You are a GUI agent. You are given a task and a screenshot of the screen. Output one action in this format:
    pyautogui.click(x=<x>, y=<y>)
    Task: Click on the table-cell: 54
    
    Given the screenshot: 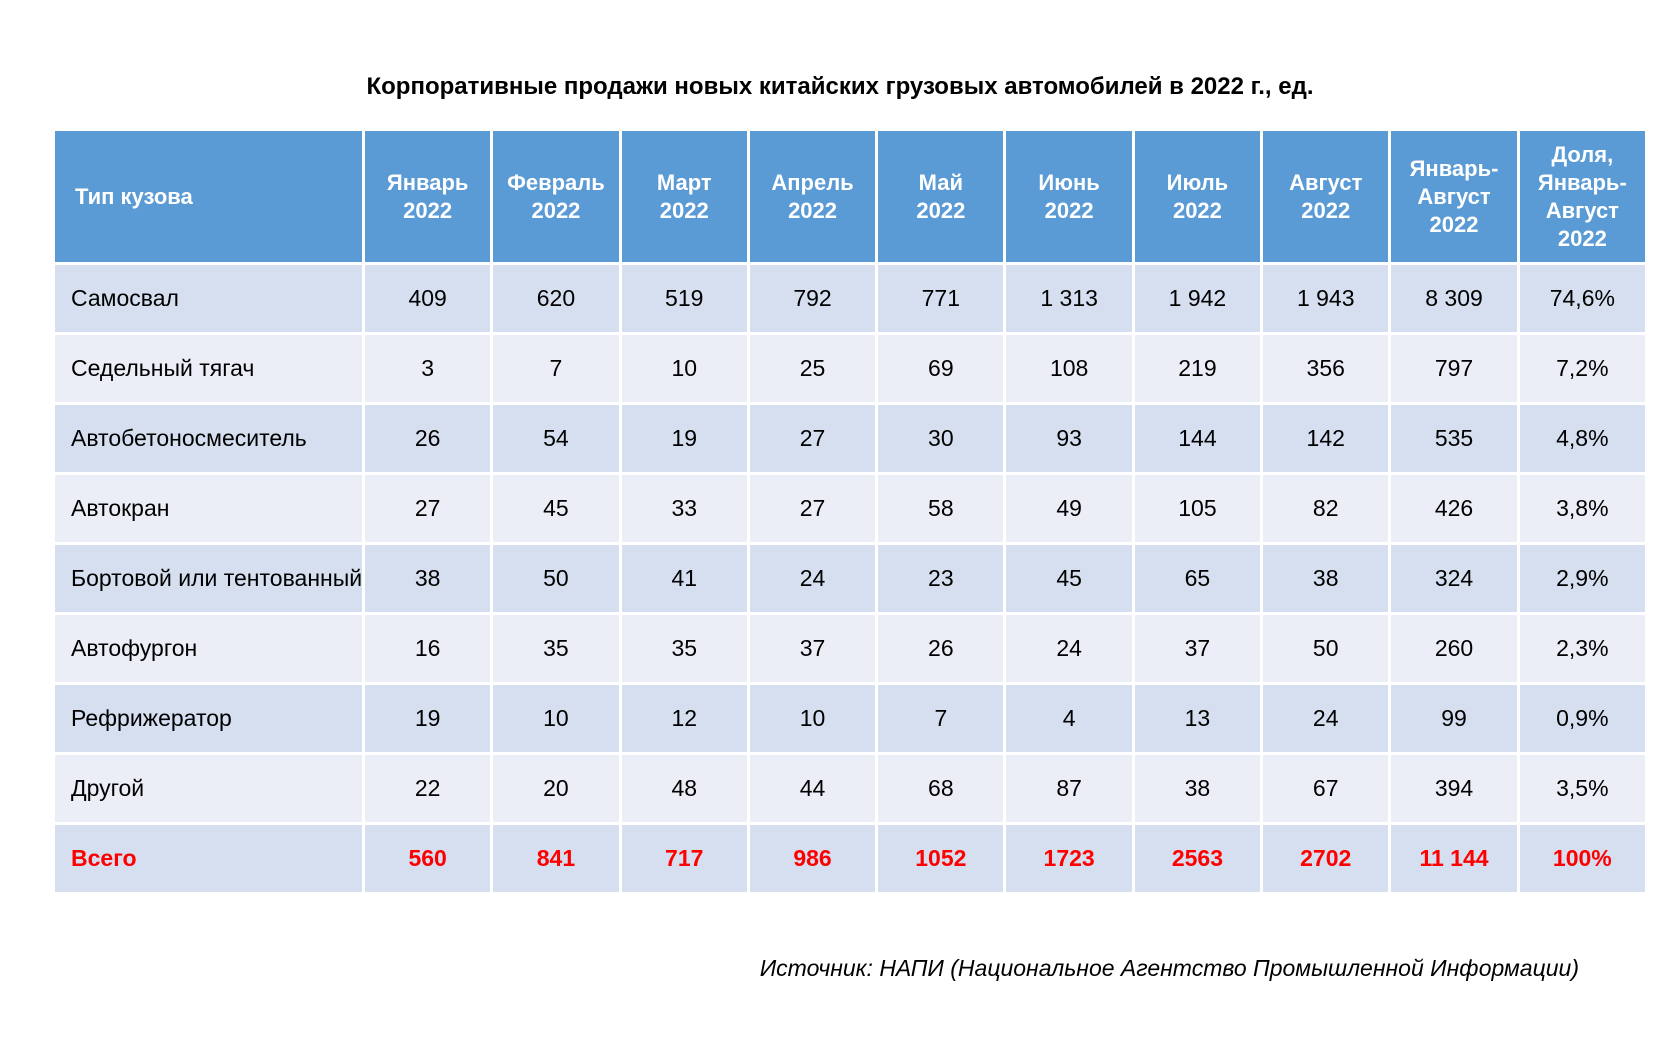 What is the action you would take?
    pyautogui.click(x=556, y=438)
    